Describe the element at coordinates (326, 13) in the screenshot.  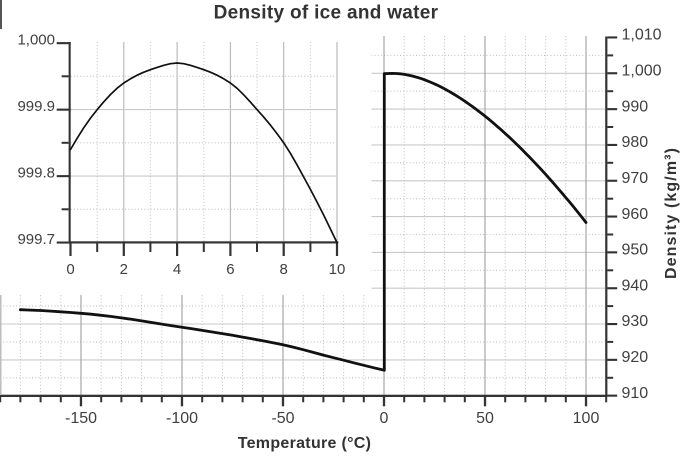
I see `svg-text: Density of ice and water` at that location.